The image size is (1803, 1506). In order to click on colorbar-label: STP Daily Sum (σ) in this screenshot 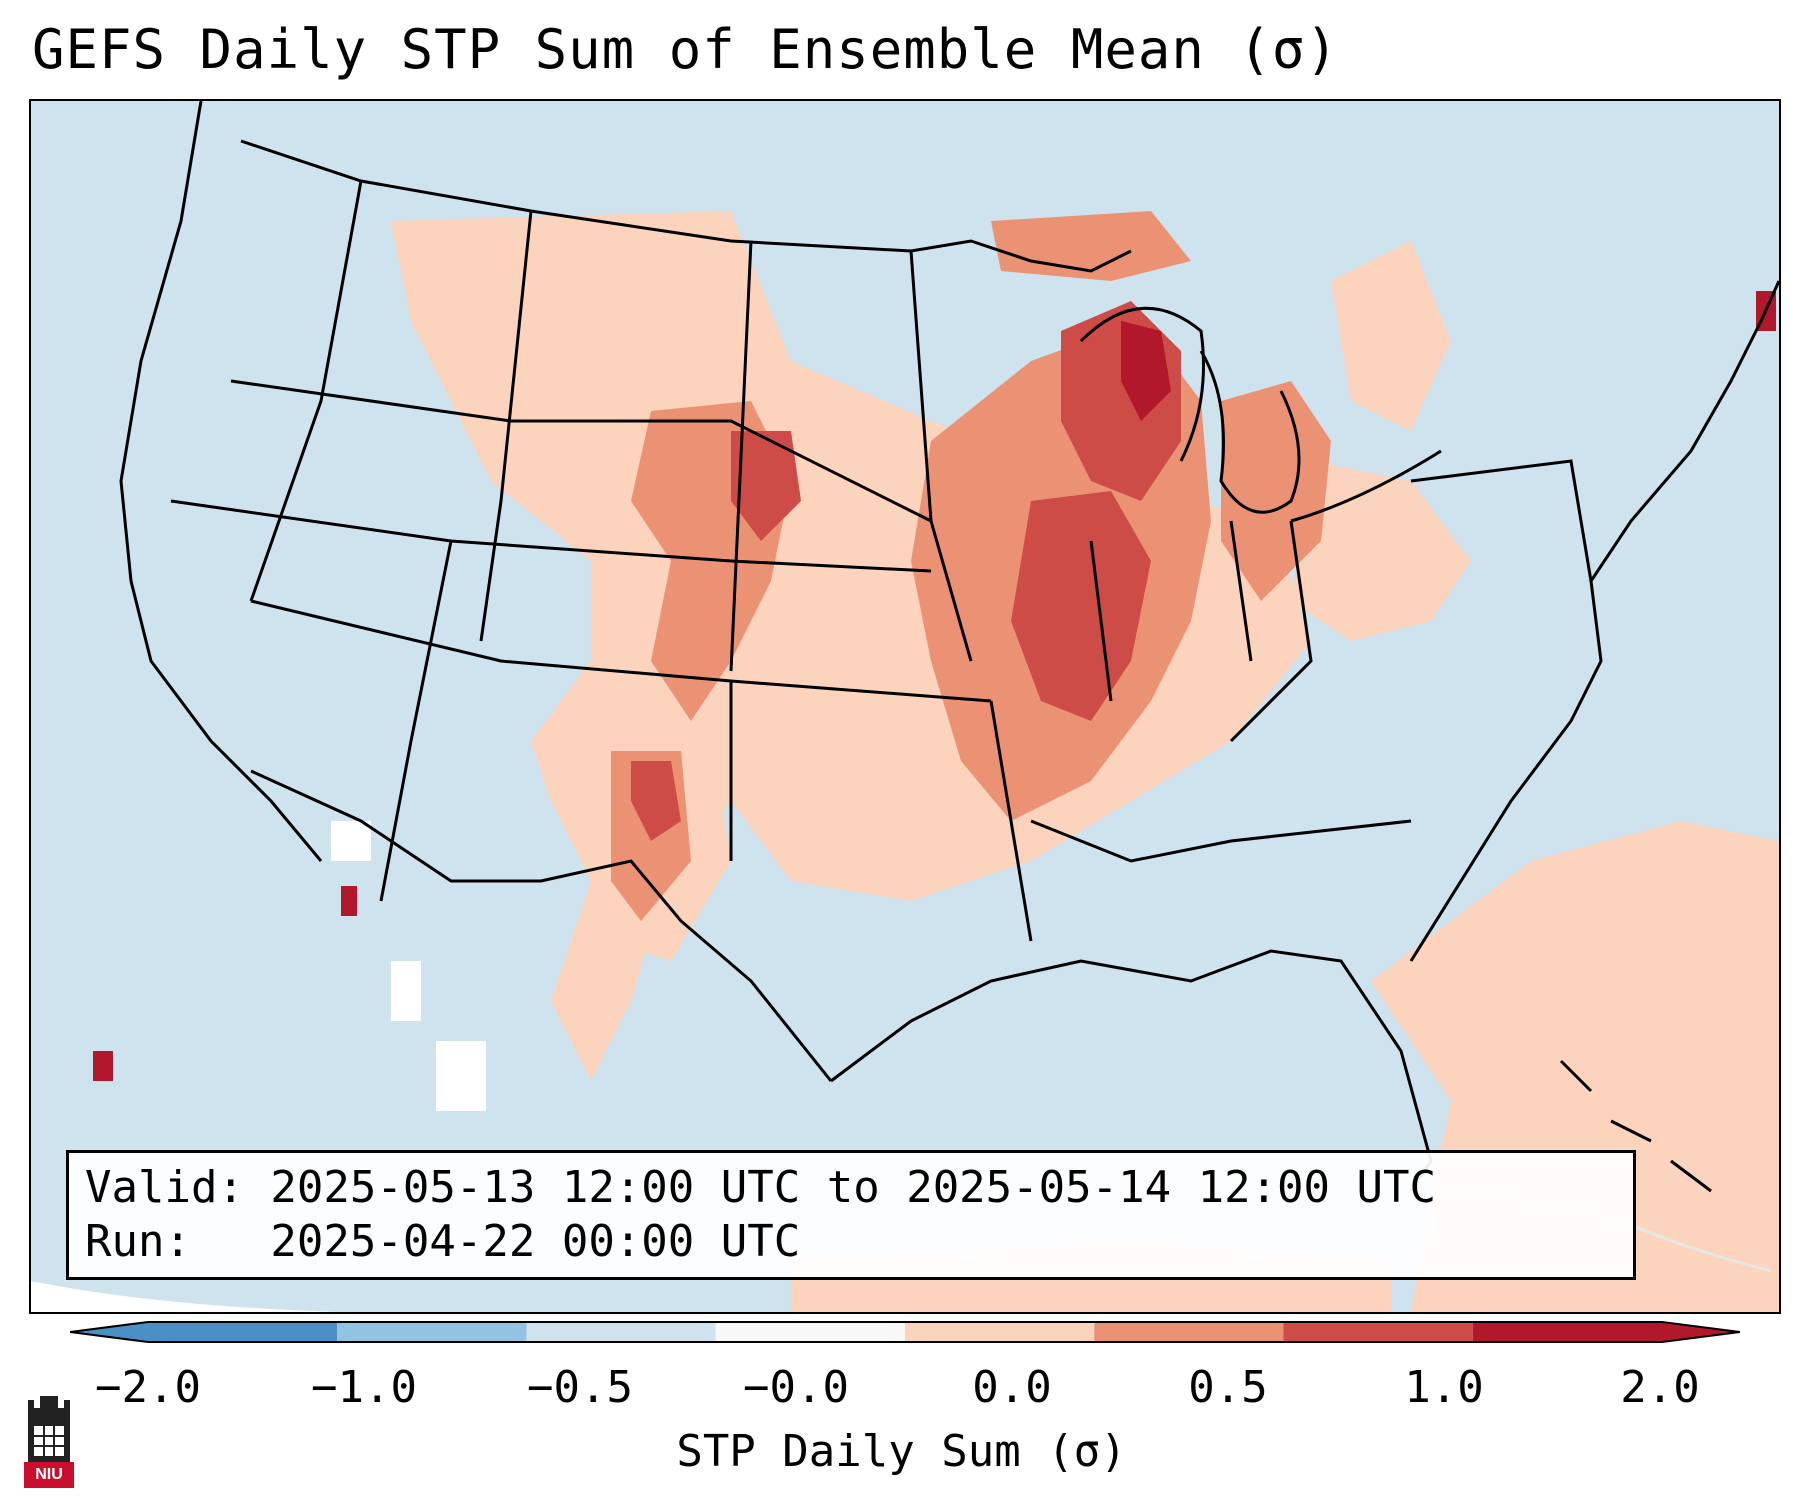, I will do `click(901, 1451)`.